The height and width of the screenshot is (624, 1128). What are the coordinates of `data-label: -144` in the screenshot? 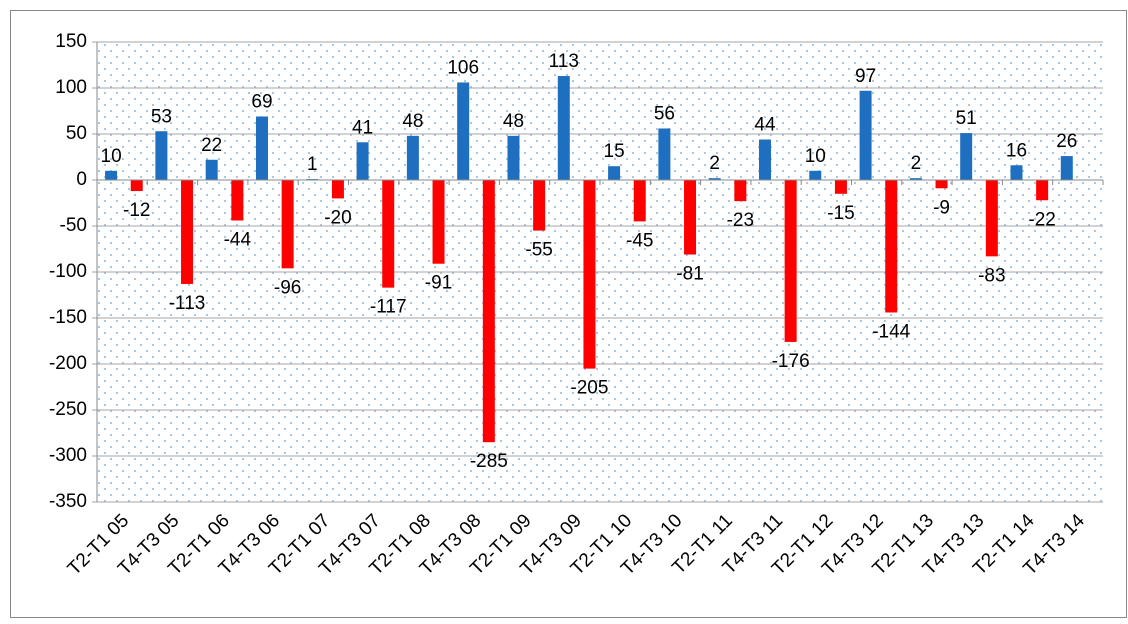 It's located at (891, 331).